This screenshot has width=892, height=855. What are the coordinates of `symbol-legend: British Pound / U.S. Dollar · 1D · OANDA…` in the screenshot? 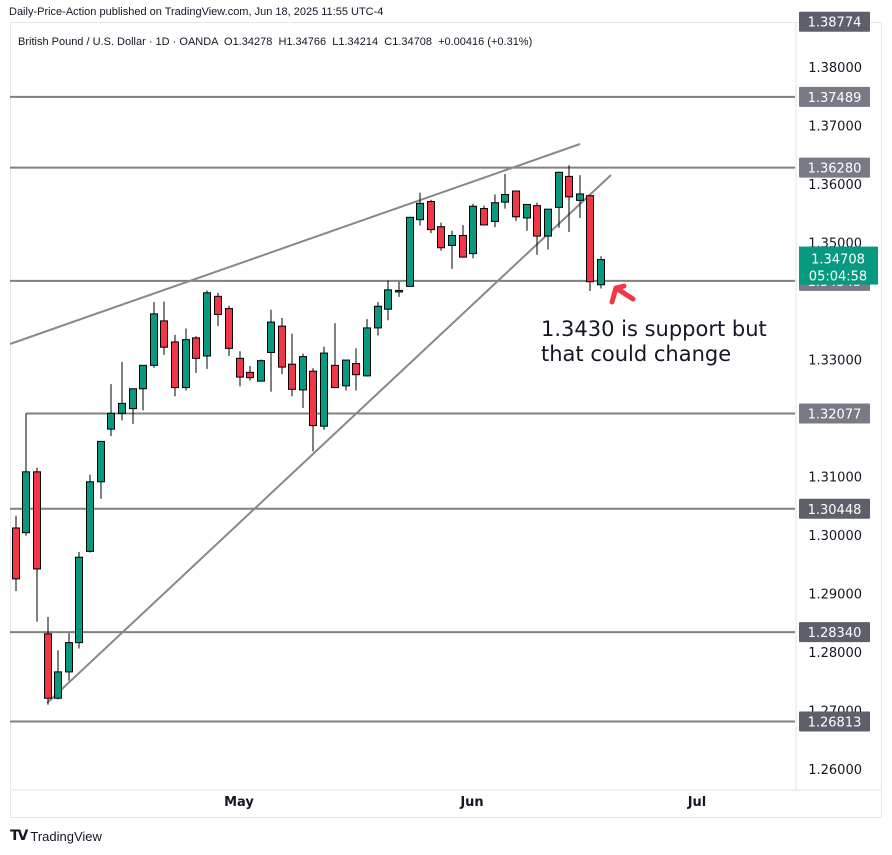 It's located at (275, 42).